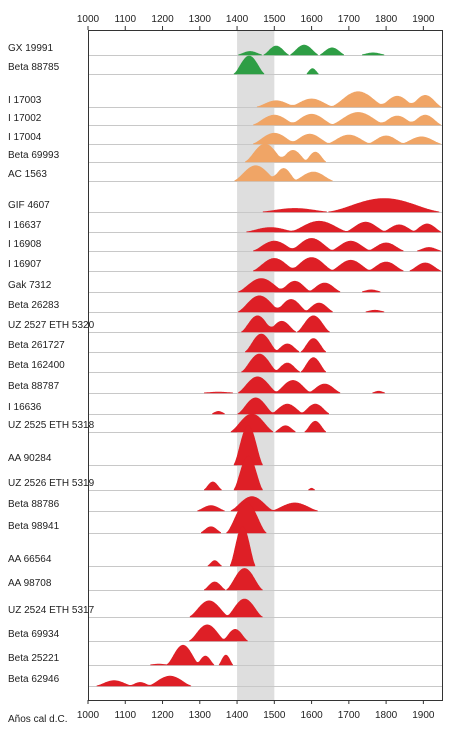 The width and height of the screenshot is (452, 731). Describe the element at coordinates (34, 504) in the screenshot. I see `row-label: Beta 88786` at that location.